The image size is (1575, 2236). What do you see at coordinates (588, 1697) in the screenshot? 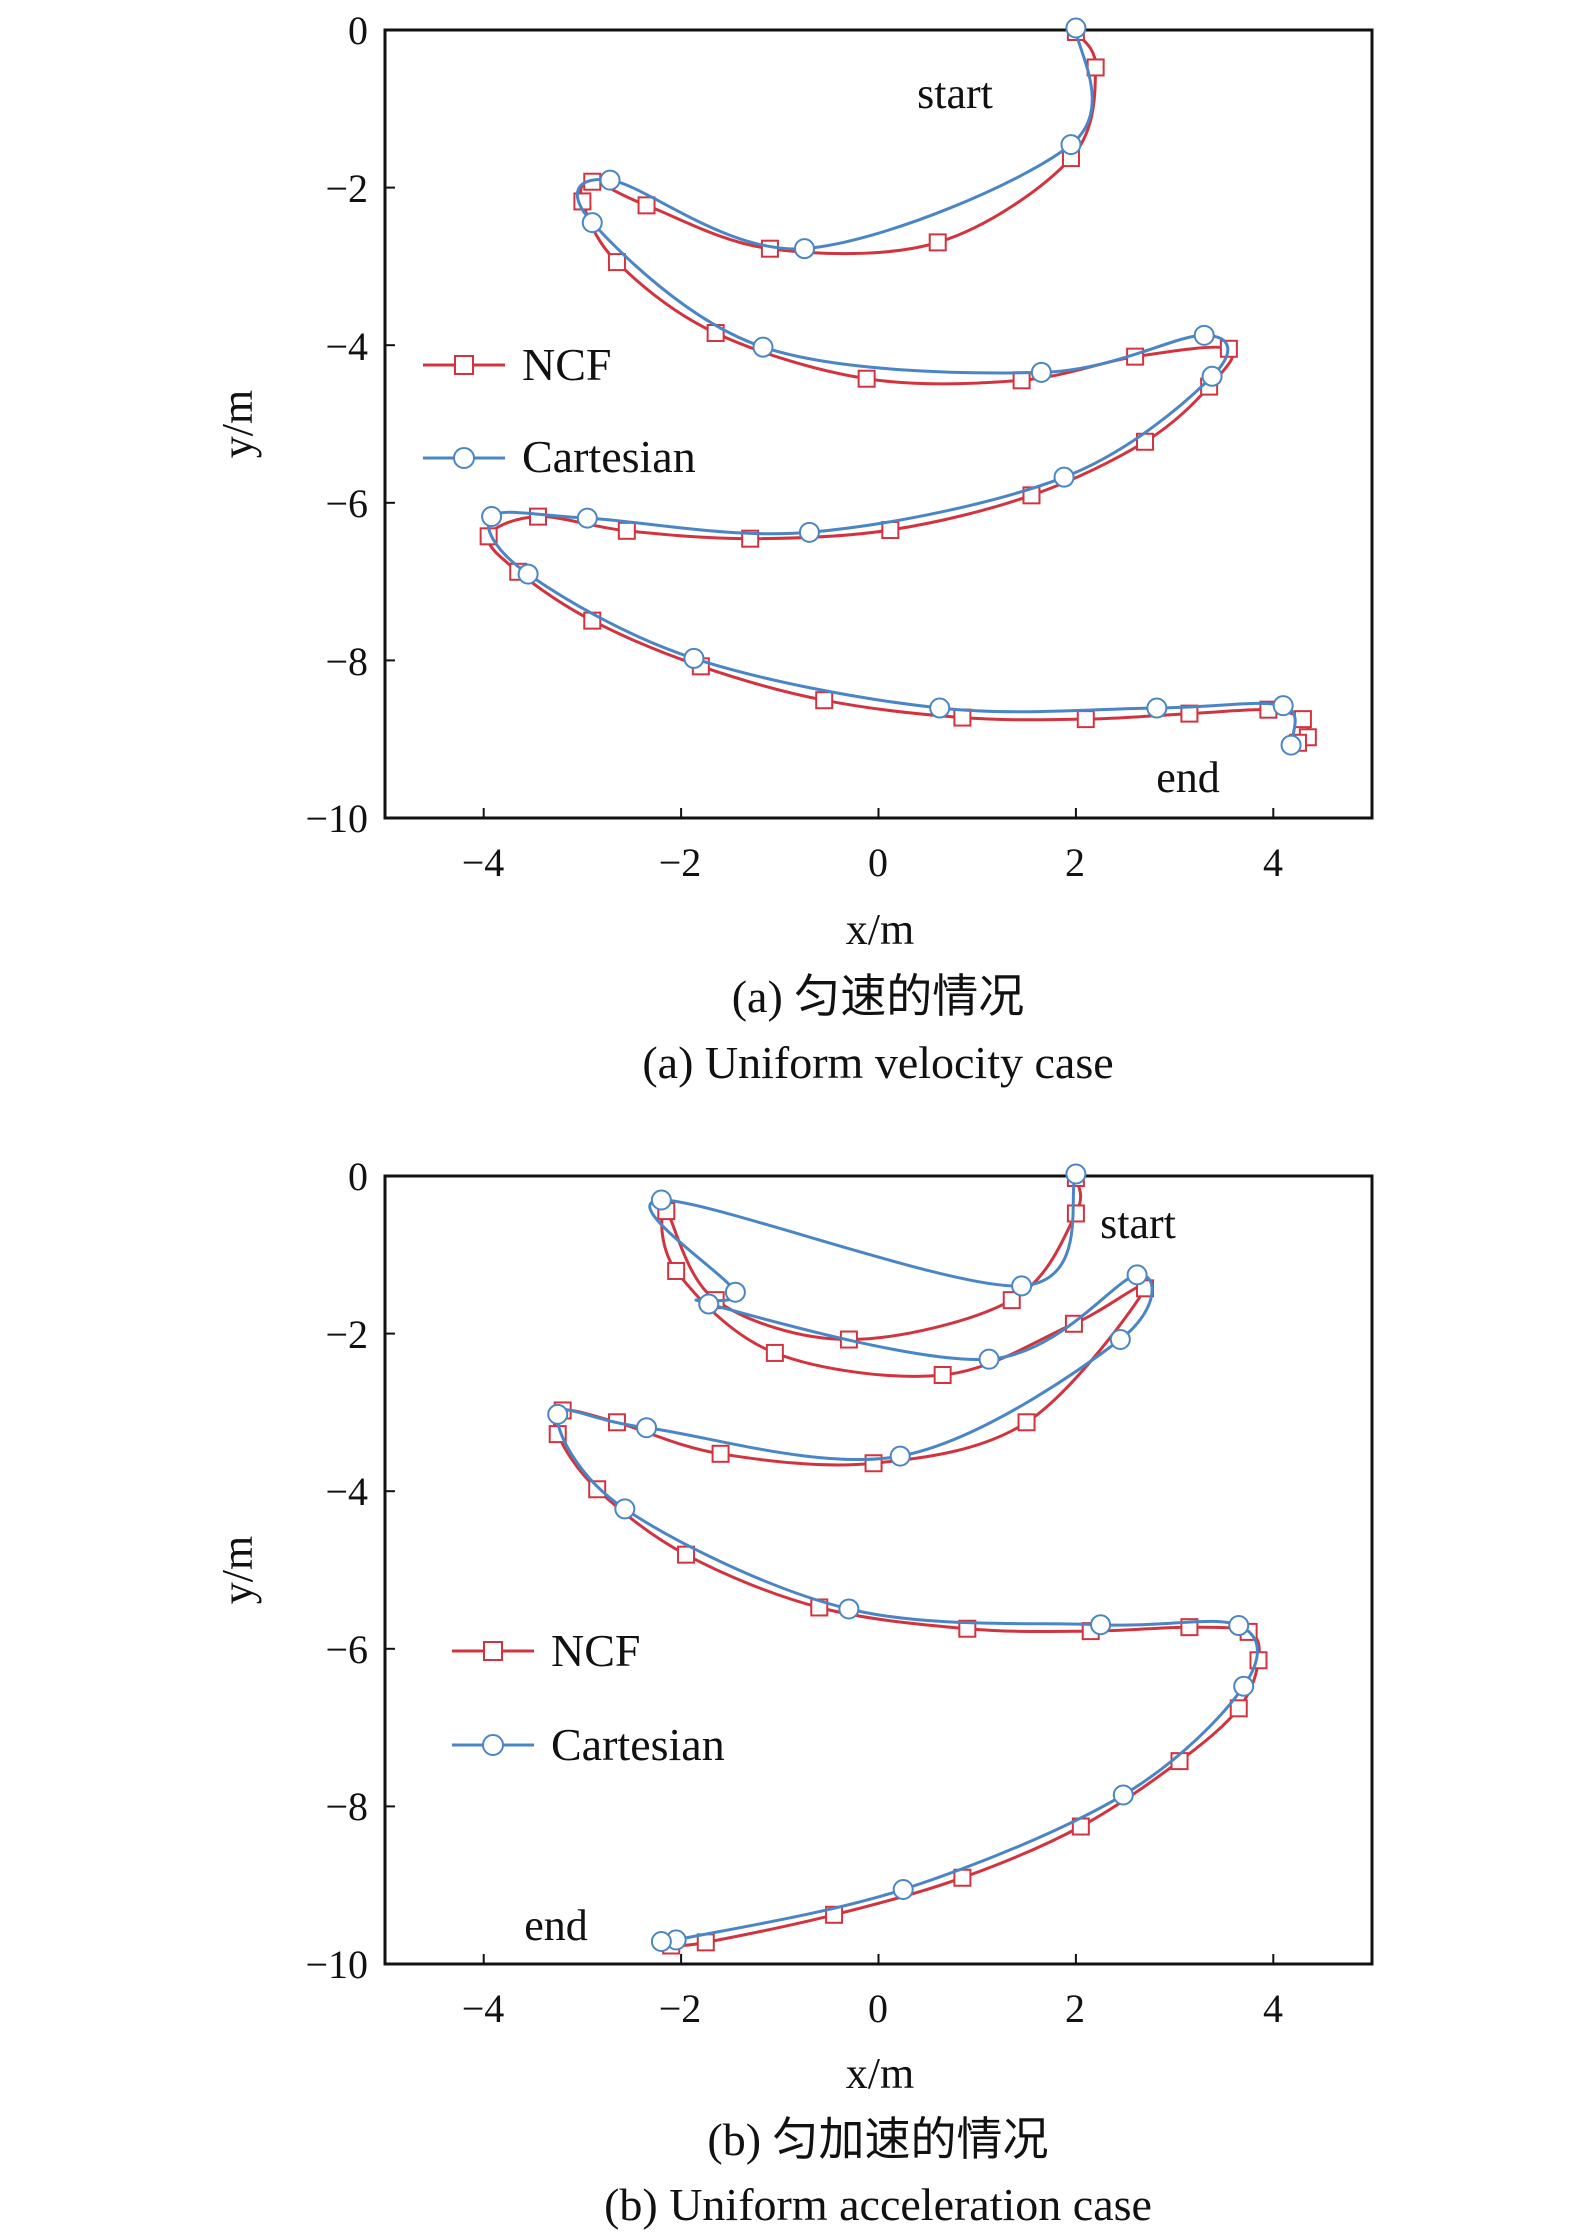
I see `panel-b-legend: NCF Cartesian` at bounding box center [588, 1697].